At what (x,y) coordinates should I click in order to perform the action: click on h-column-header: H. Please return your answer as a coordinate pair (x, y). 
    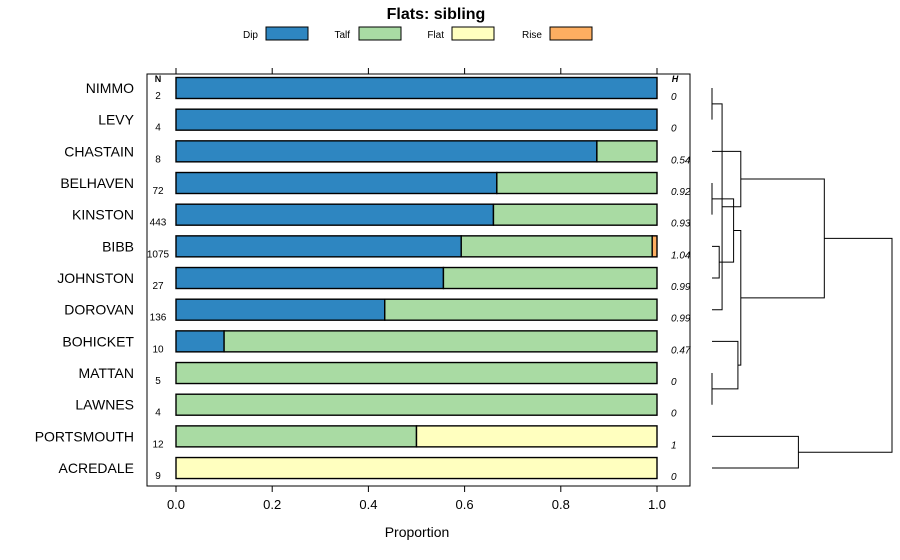
    Looking at the image, I should click on (675, 79).